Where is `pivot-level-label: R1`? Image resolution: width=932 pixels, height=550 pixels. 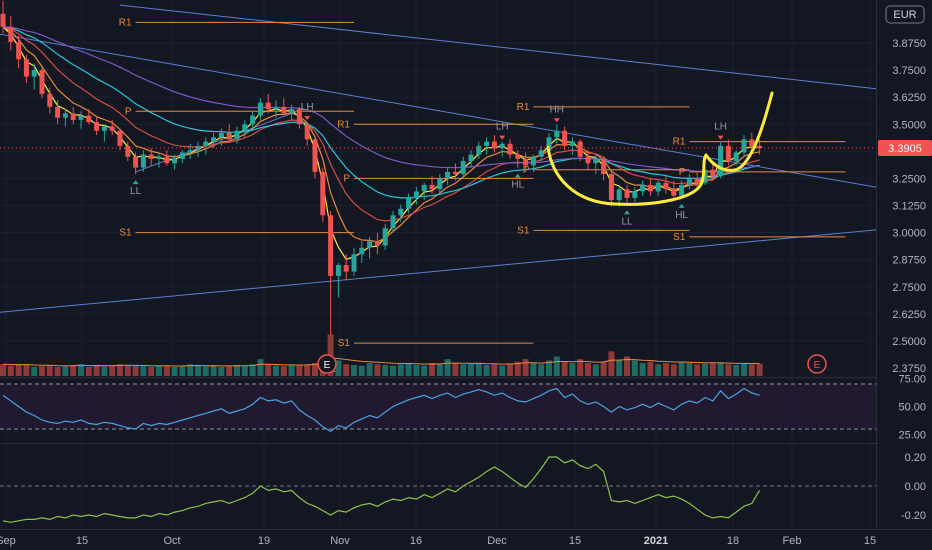 pivot-level-label: R1 is located at coordinates (343, 124).